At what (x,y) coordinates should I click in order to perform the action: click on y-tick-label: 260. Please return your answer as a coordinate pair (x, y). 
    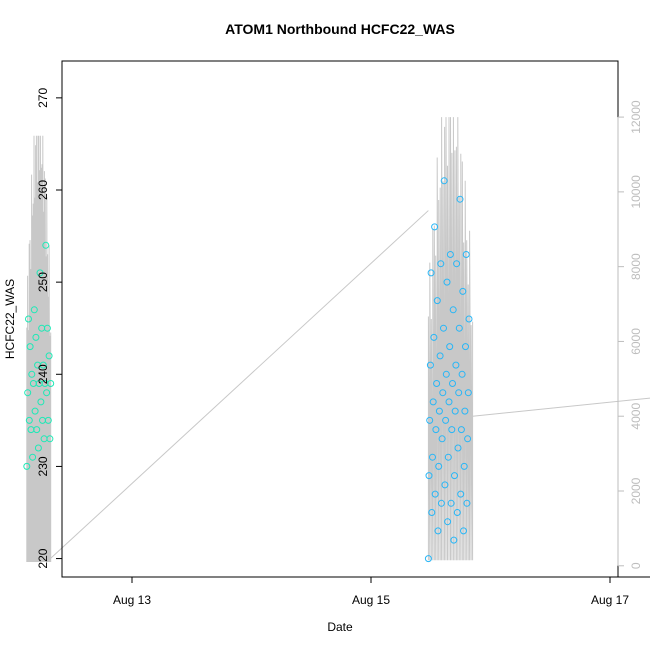
    Looking at the image, I should click on (43, 190).